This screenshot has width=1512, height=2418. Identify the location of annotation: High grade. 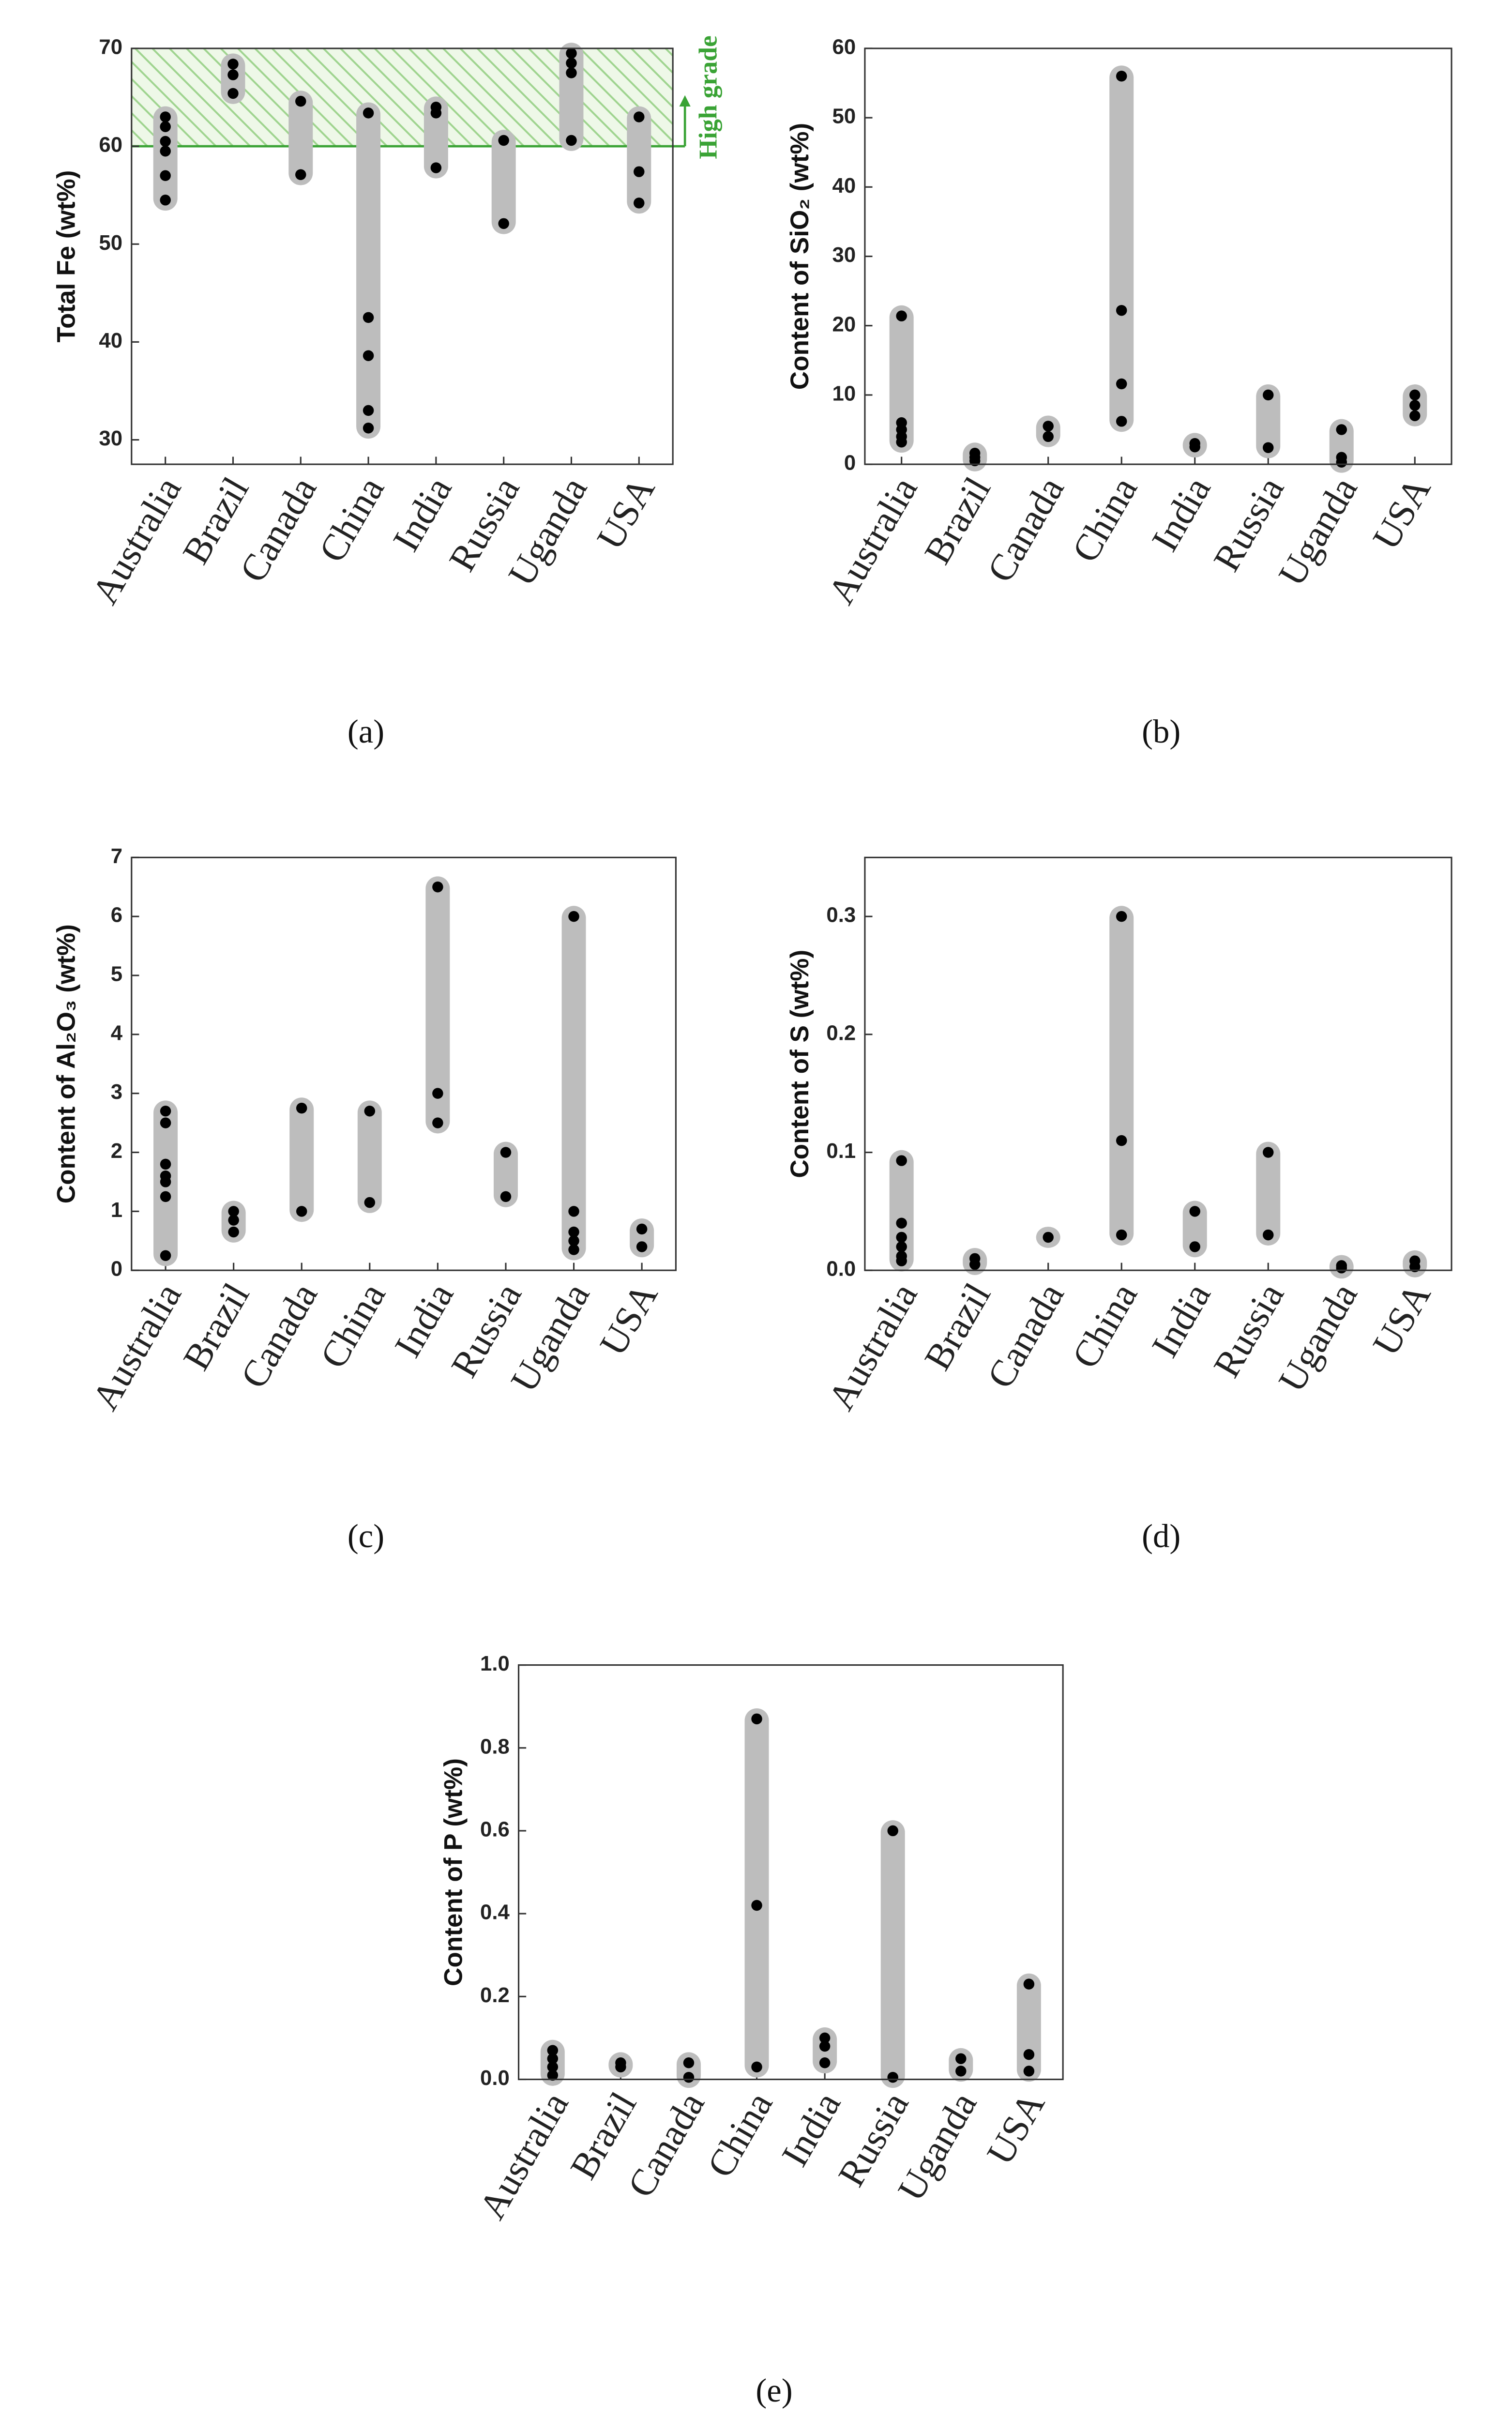
(708, 97).